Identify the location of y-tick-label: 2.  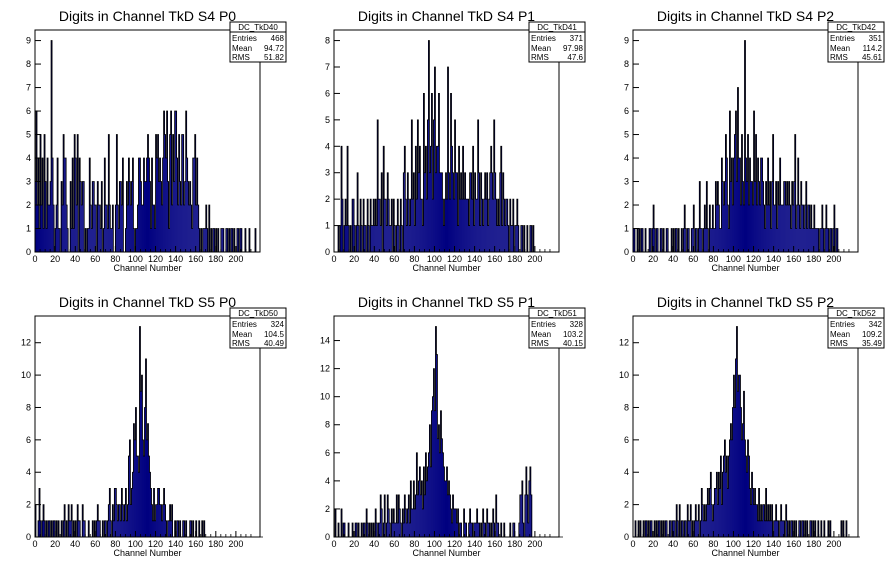
(626, 205).